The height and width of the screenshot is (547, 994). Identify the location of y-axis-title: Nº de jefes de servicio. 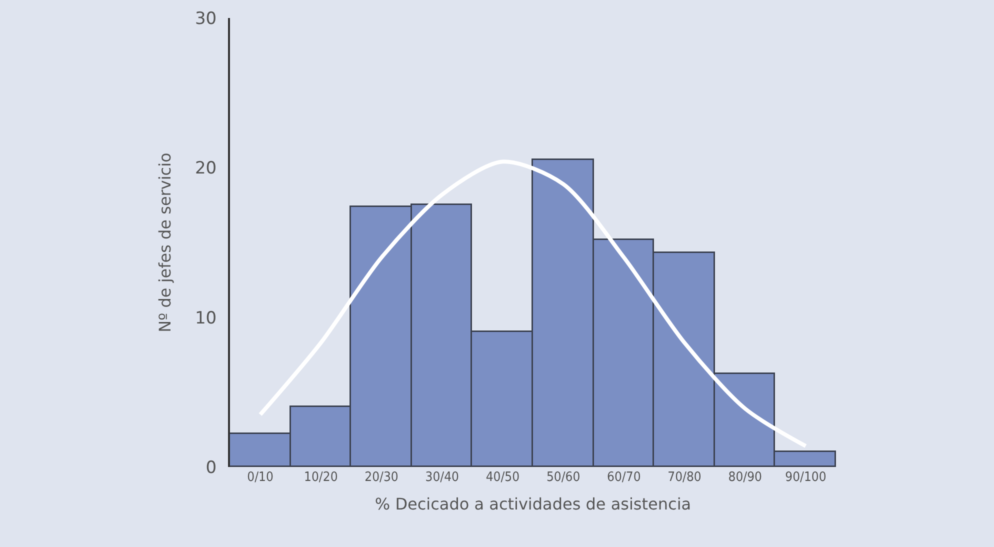
(164, 242).